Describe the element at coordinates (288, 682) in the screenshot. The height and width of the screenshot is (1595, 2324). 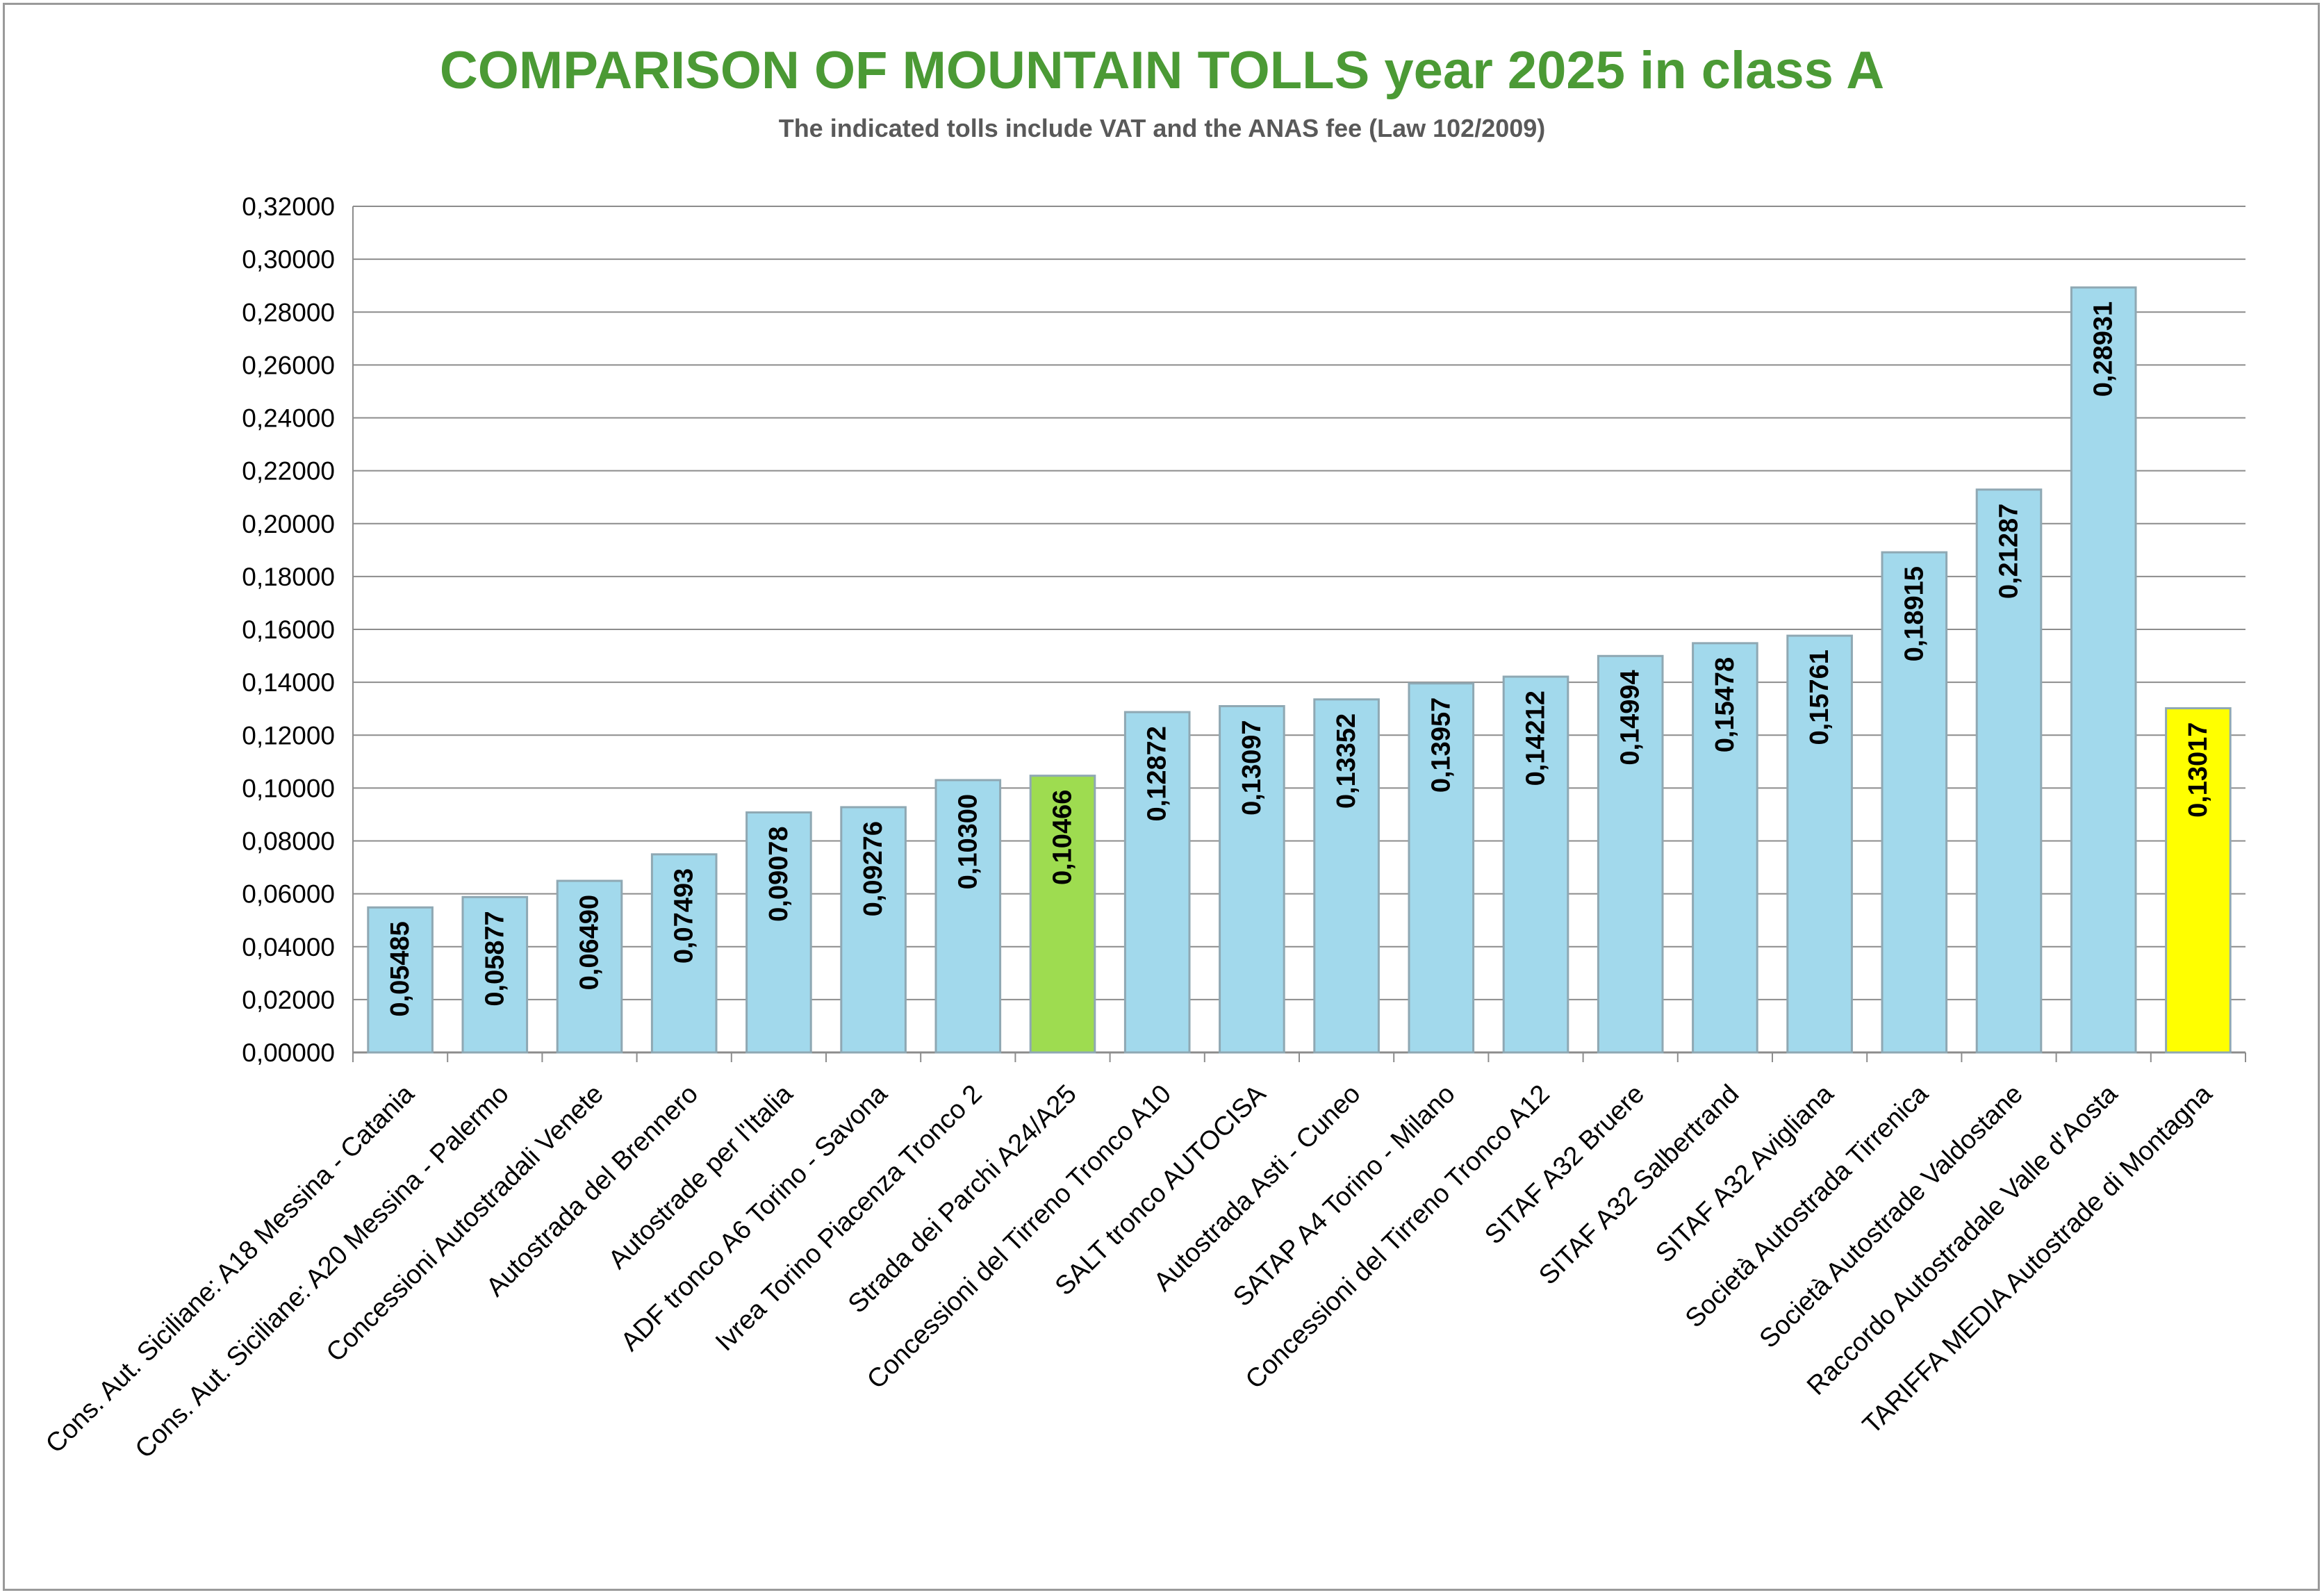
I see `y-tick-label: 0,14000` at that location.